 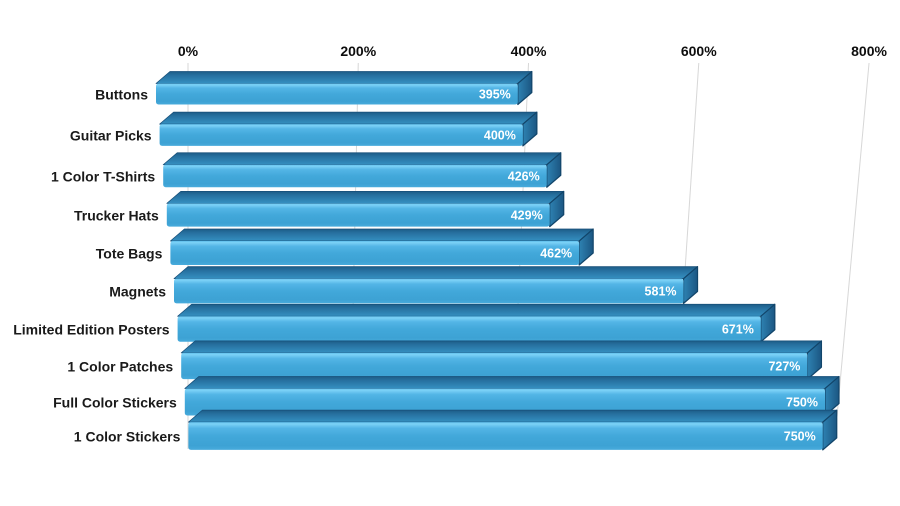 I want to click on bar-value-label: 462%, so click(x=556, y=254).